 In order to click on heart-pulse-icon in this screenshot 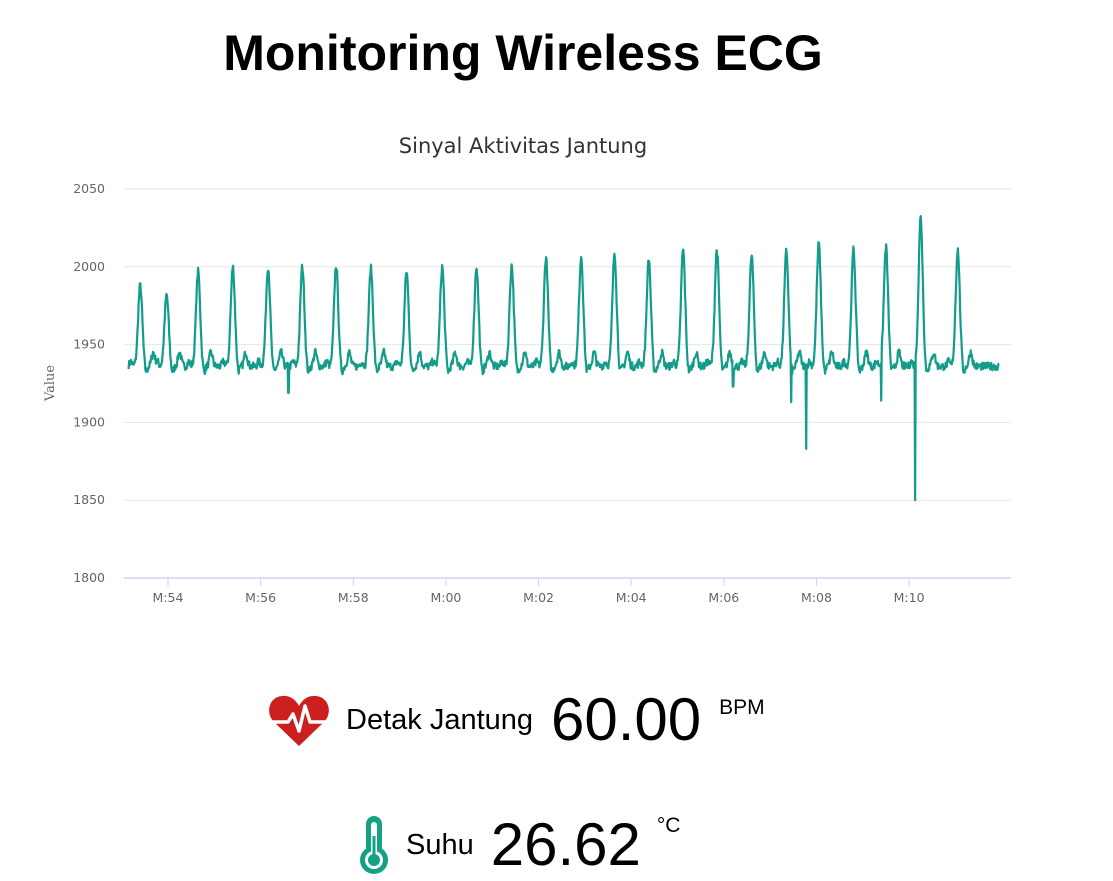, I will do `click(299, 720)`.